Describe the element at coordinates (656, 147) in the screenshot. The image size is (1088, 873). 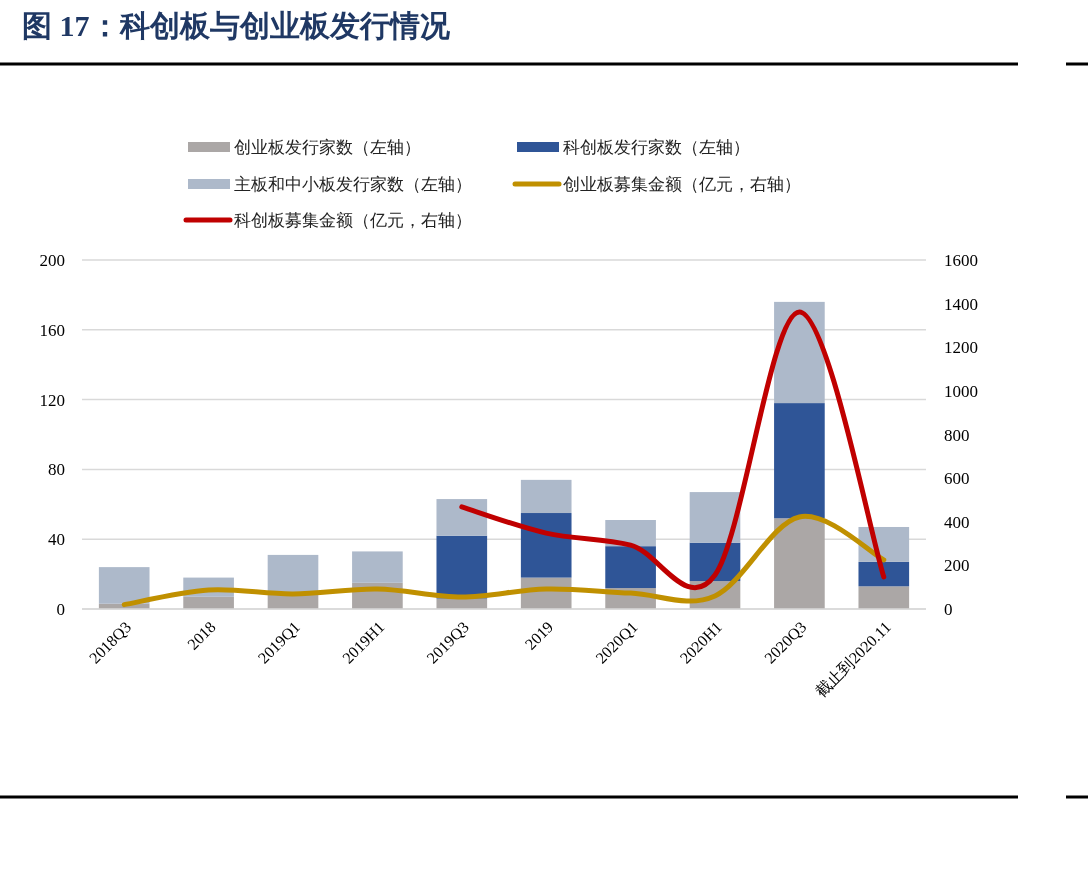
I see `legend-label: 科创板发行家数（左轴）` at that location.